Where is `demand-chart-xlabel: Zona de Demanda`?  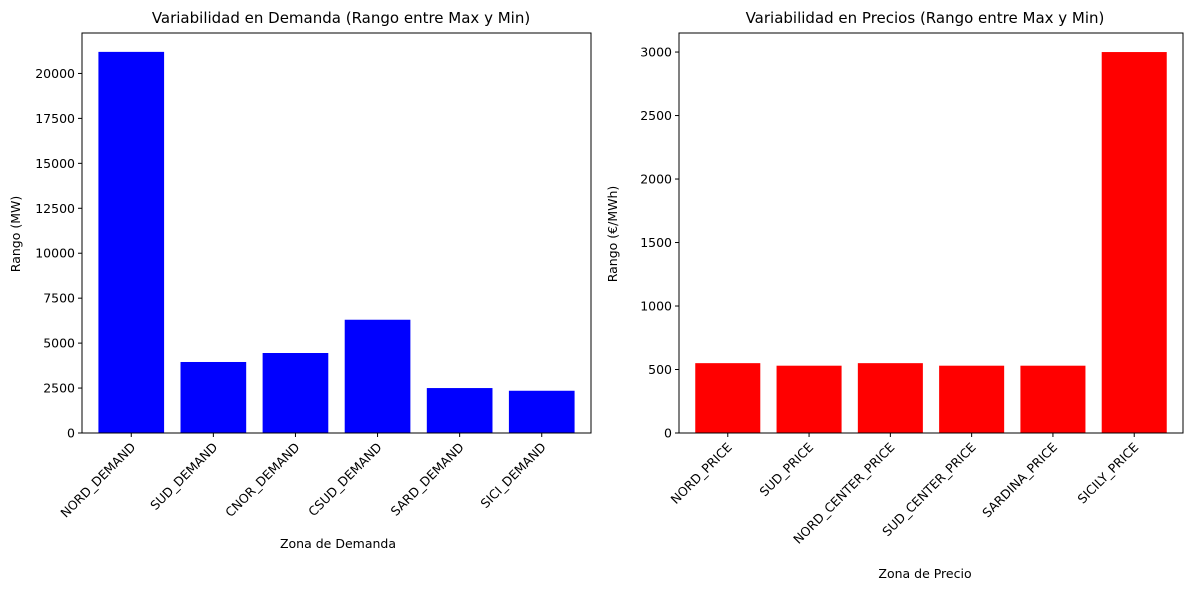
demand-chart-xlabel: Zona de Demanda is located at coordinates (338, 543).